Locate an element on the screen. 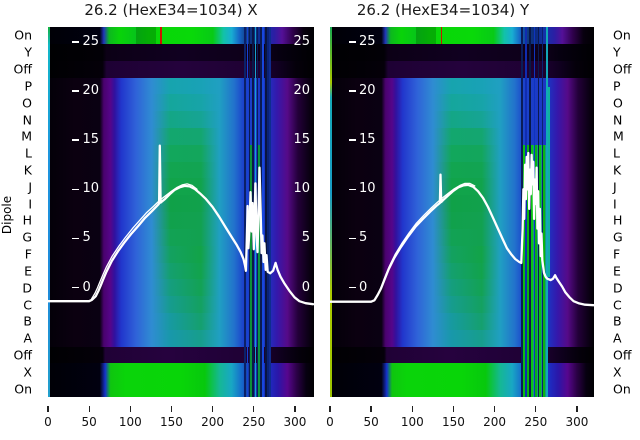 The image size is (640, 440). inner-tick-label-25: 25 is located at coordinates (91, 42).